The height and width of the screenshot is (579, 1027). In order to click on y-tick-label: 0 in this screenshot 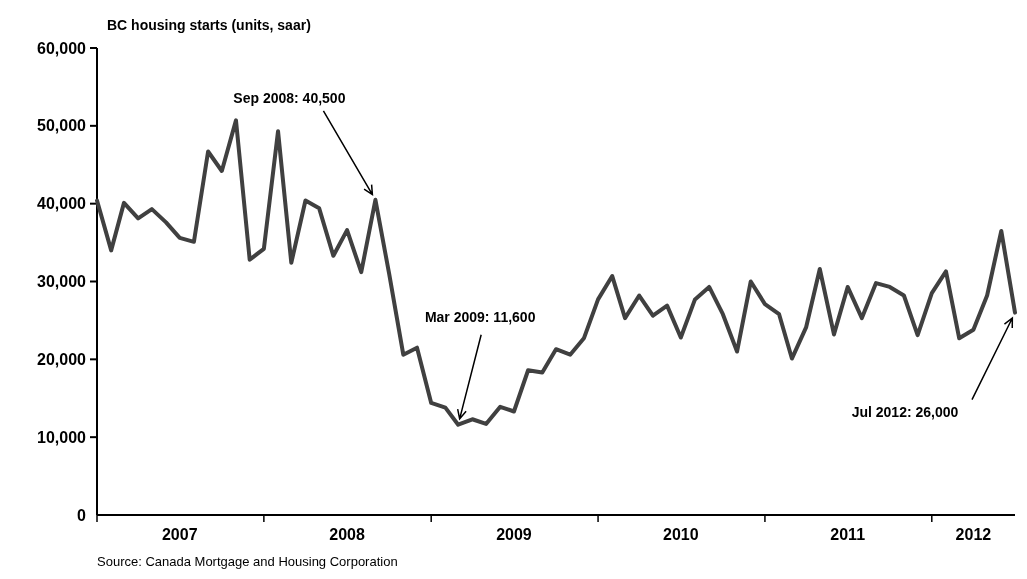, I will do `click(82, 515)`.